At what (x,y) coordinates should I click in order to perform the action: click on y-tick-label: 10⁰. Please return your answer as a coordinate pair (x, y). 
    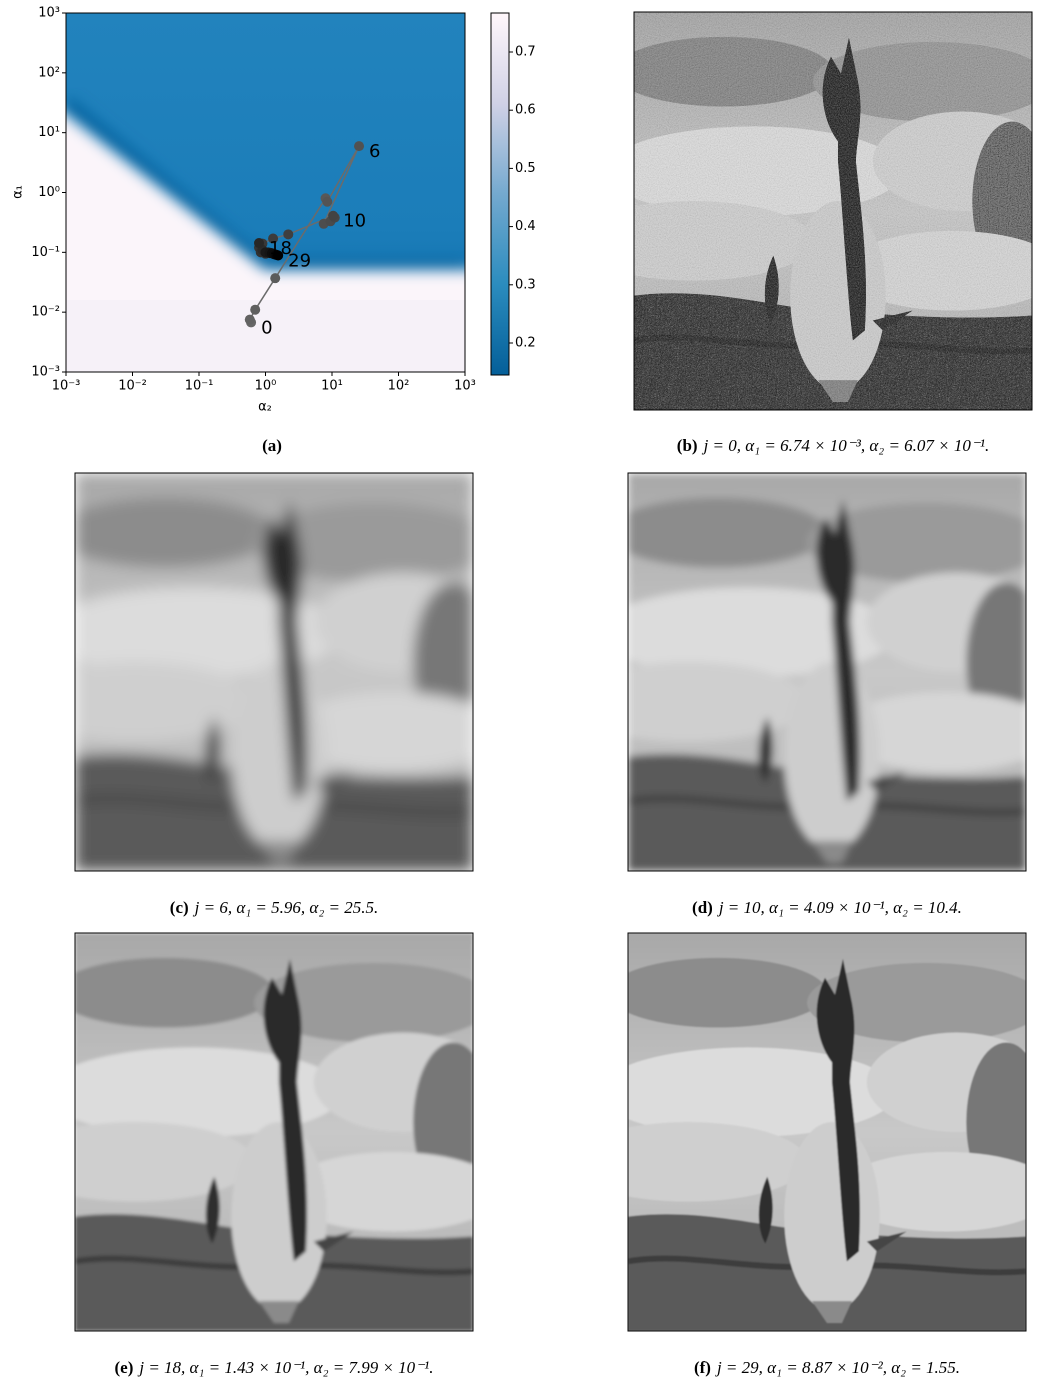
    Looking at the image, I should click on (49, 192).